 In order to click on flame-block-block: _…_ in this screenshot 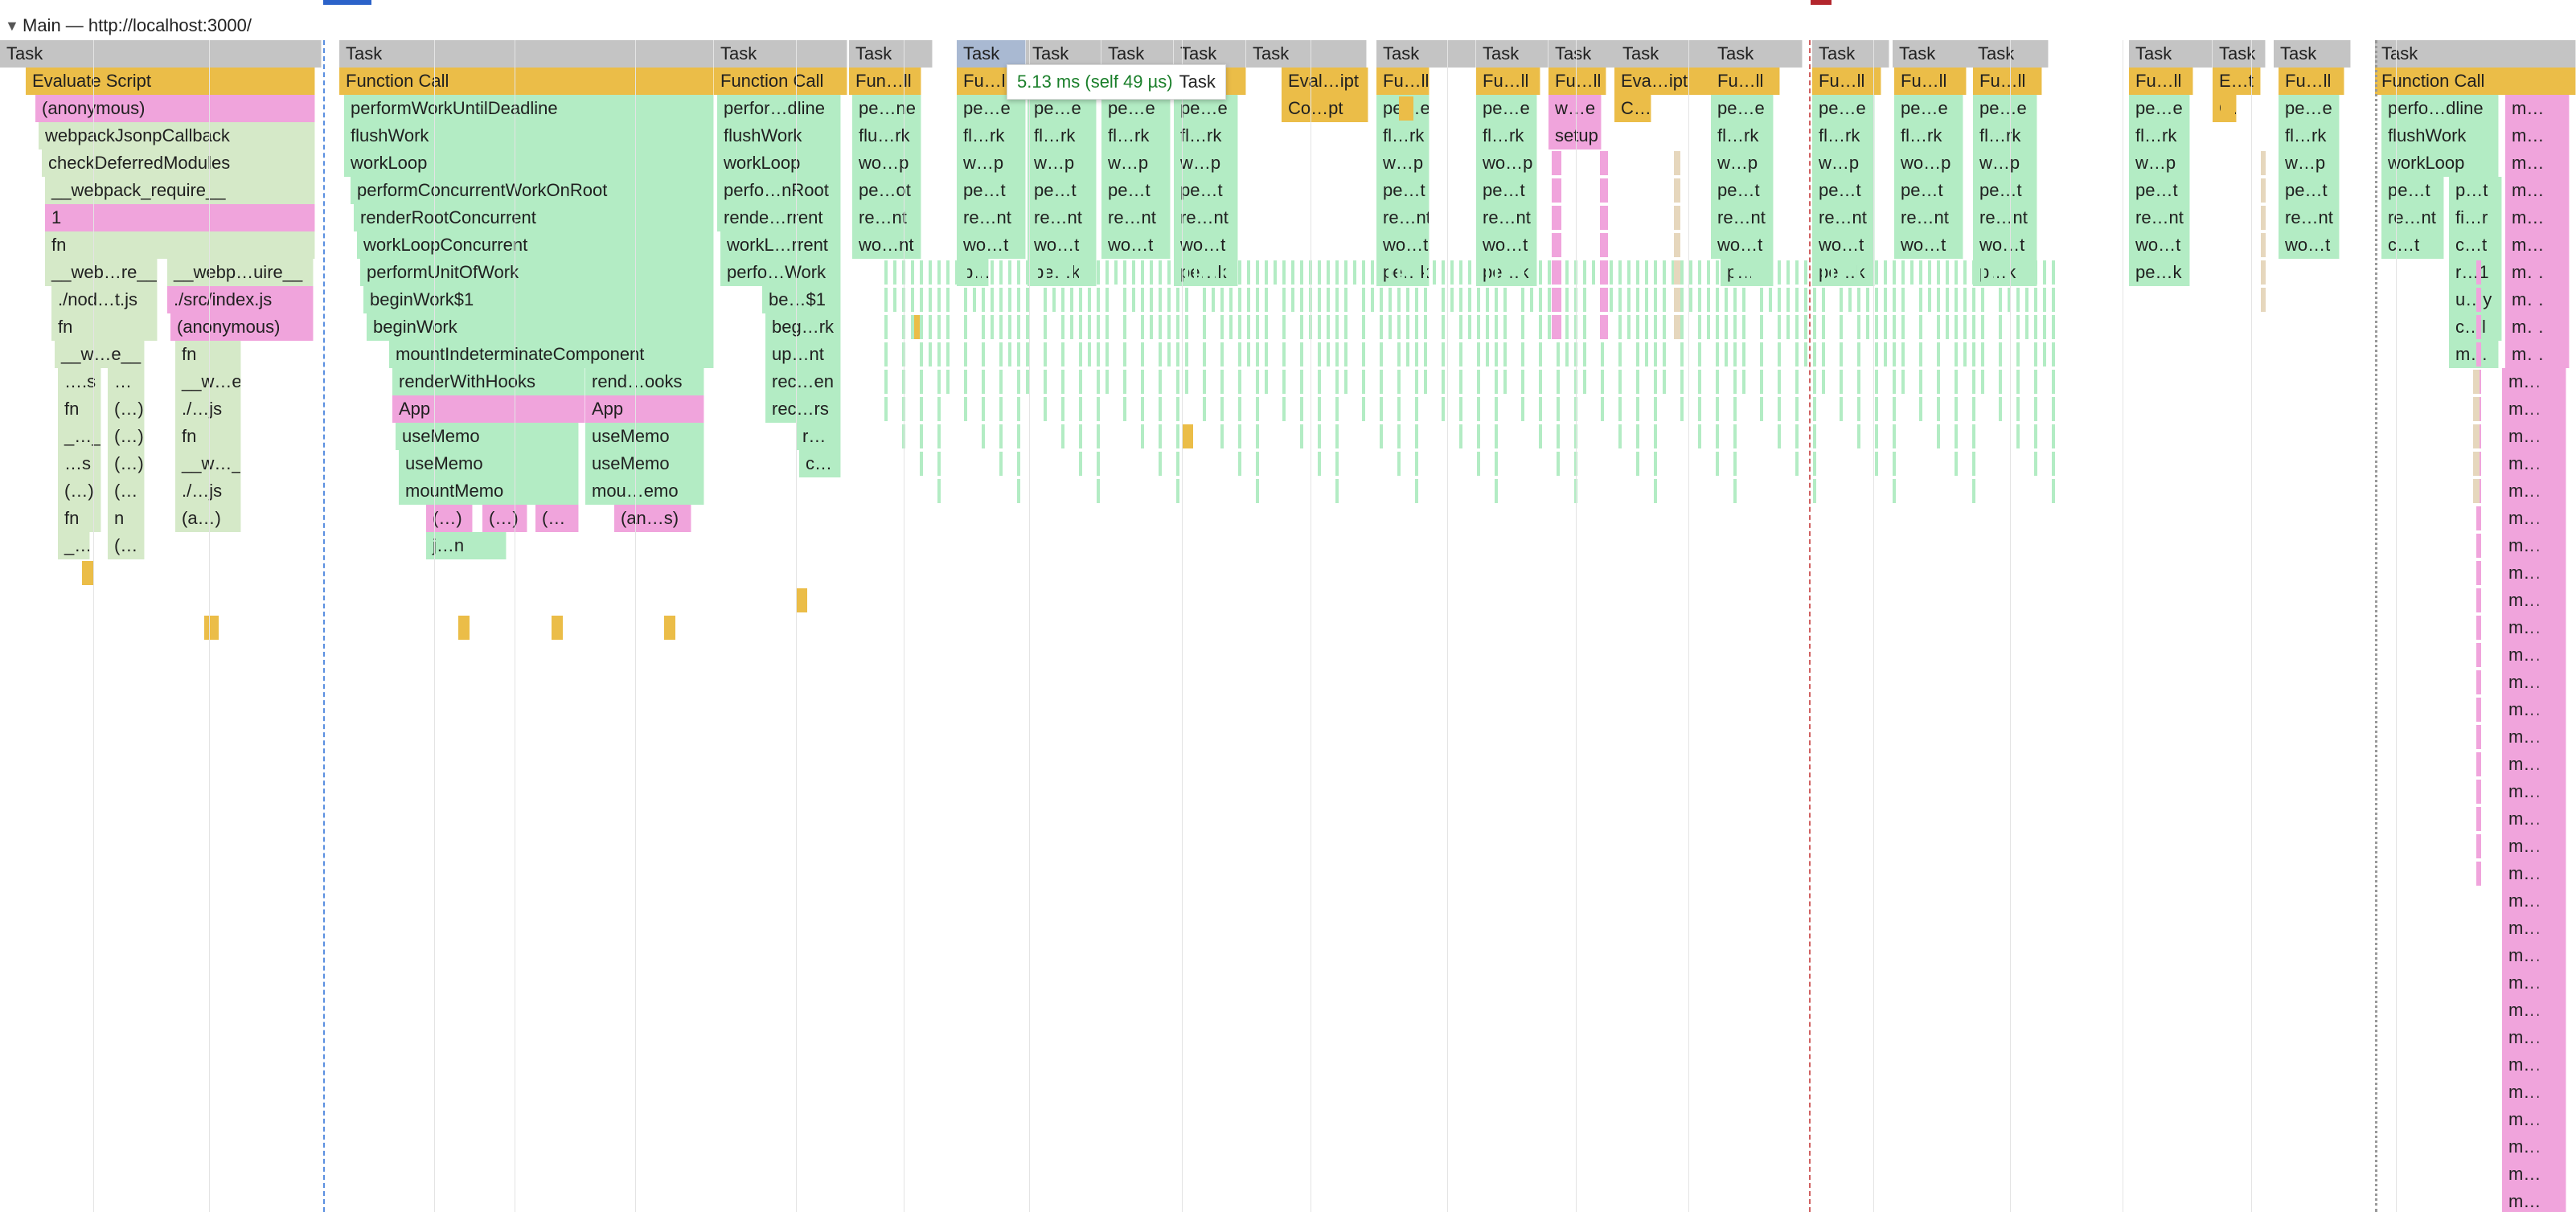, I will do `click(74, 546)`.